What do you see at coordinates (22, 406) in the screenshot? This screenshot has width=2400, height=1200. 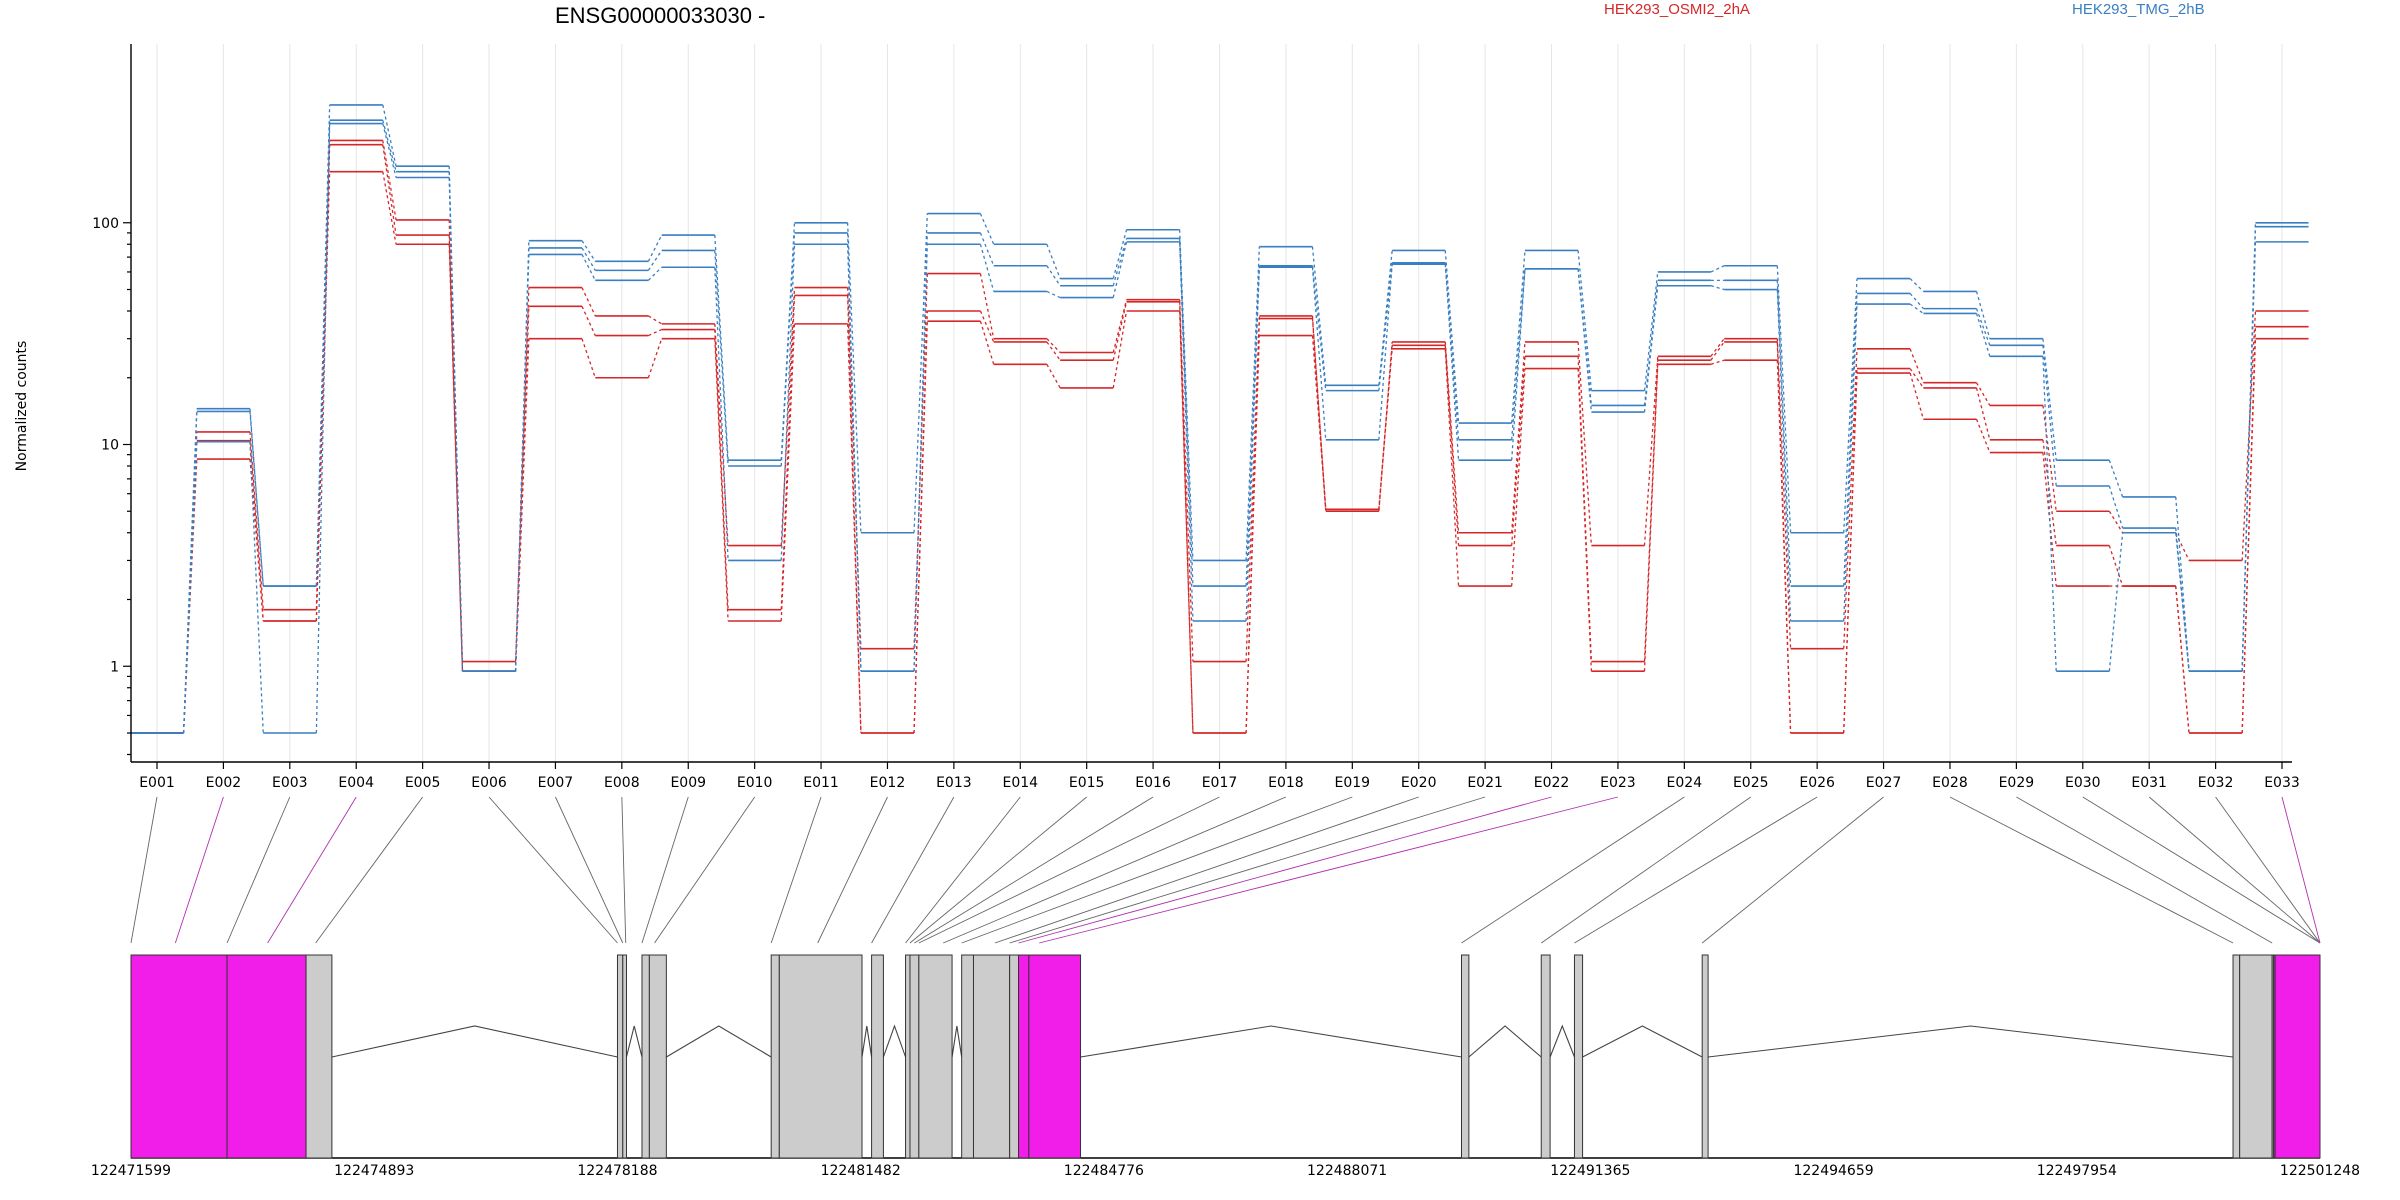 I see `y-axis-label: Normalized counts` at bounding box center [22, 406].